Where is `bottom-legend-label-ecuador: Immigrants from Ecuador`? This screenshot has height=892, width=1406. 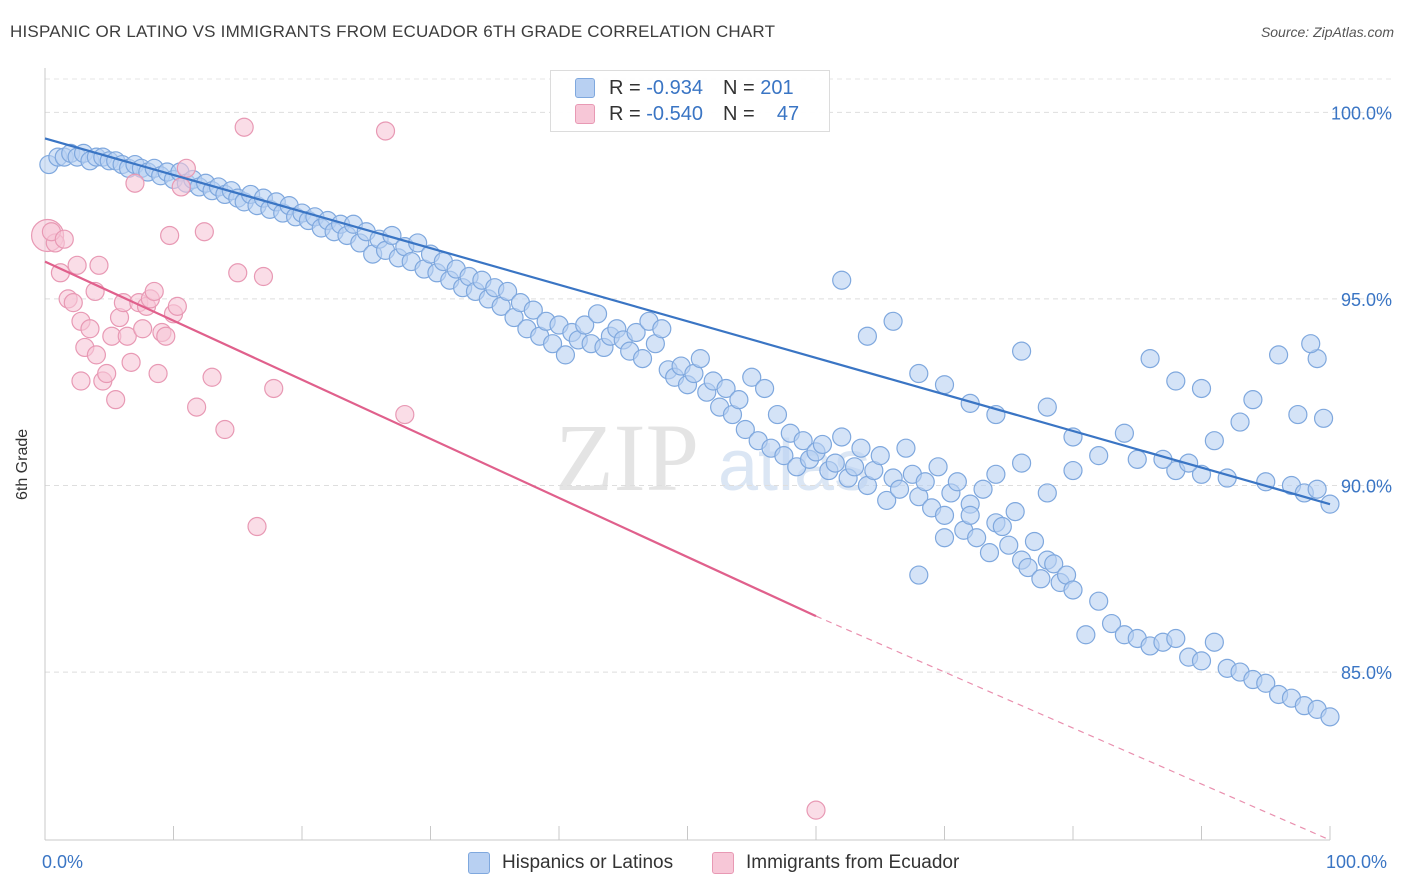
bottom-legend-label-ecuador: Immigrants from Ecuador is located at coordinates (853, 862).